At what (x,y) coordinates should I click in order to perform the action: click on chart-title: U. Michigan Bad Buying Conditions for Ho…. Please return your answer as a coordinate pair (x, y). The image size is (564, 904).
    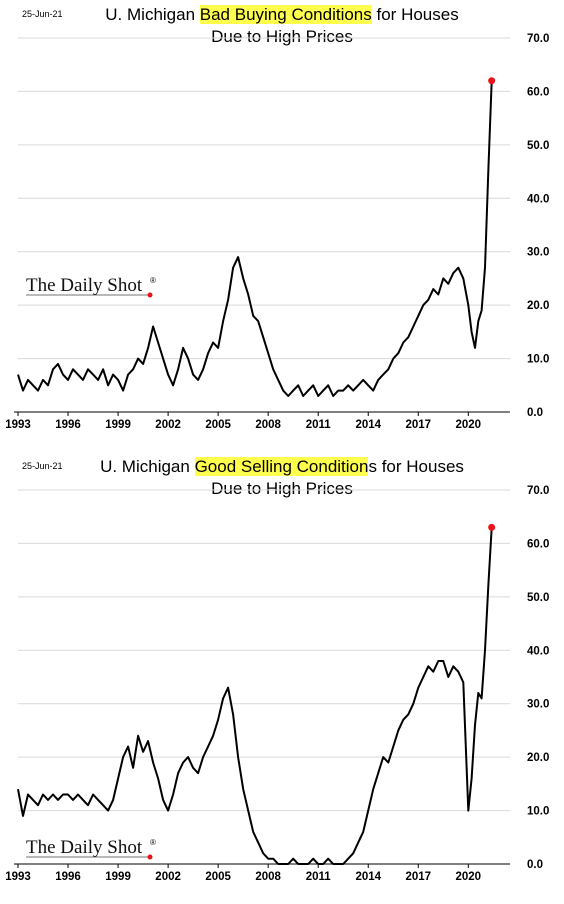
    Looking at the image, I should click on (282, 26).